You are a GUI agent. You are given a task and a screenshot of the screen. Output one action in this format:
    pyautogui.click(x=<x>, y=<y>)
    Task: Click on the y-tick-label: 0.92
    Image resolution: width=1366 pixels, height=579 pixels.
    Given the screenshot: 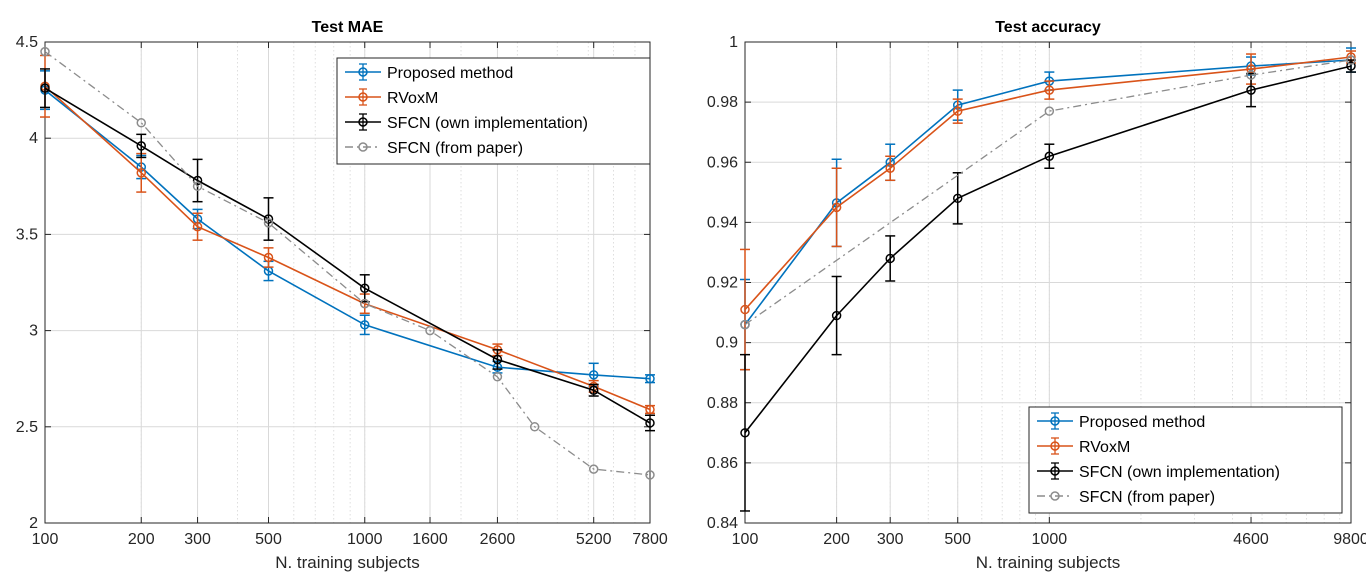 What is the action you would take?
    pyautogui.click(x=722, y=283)
    